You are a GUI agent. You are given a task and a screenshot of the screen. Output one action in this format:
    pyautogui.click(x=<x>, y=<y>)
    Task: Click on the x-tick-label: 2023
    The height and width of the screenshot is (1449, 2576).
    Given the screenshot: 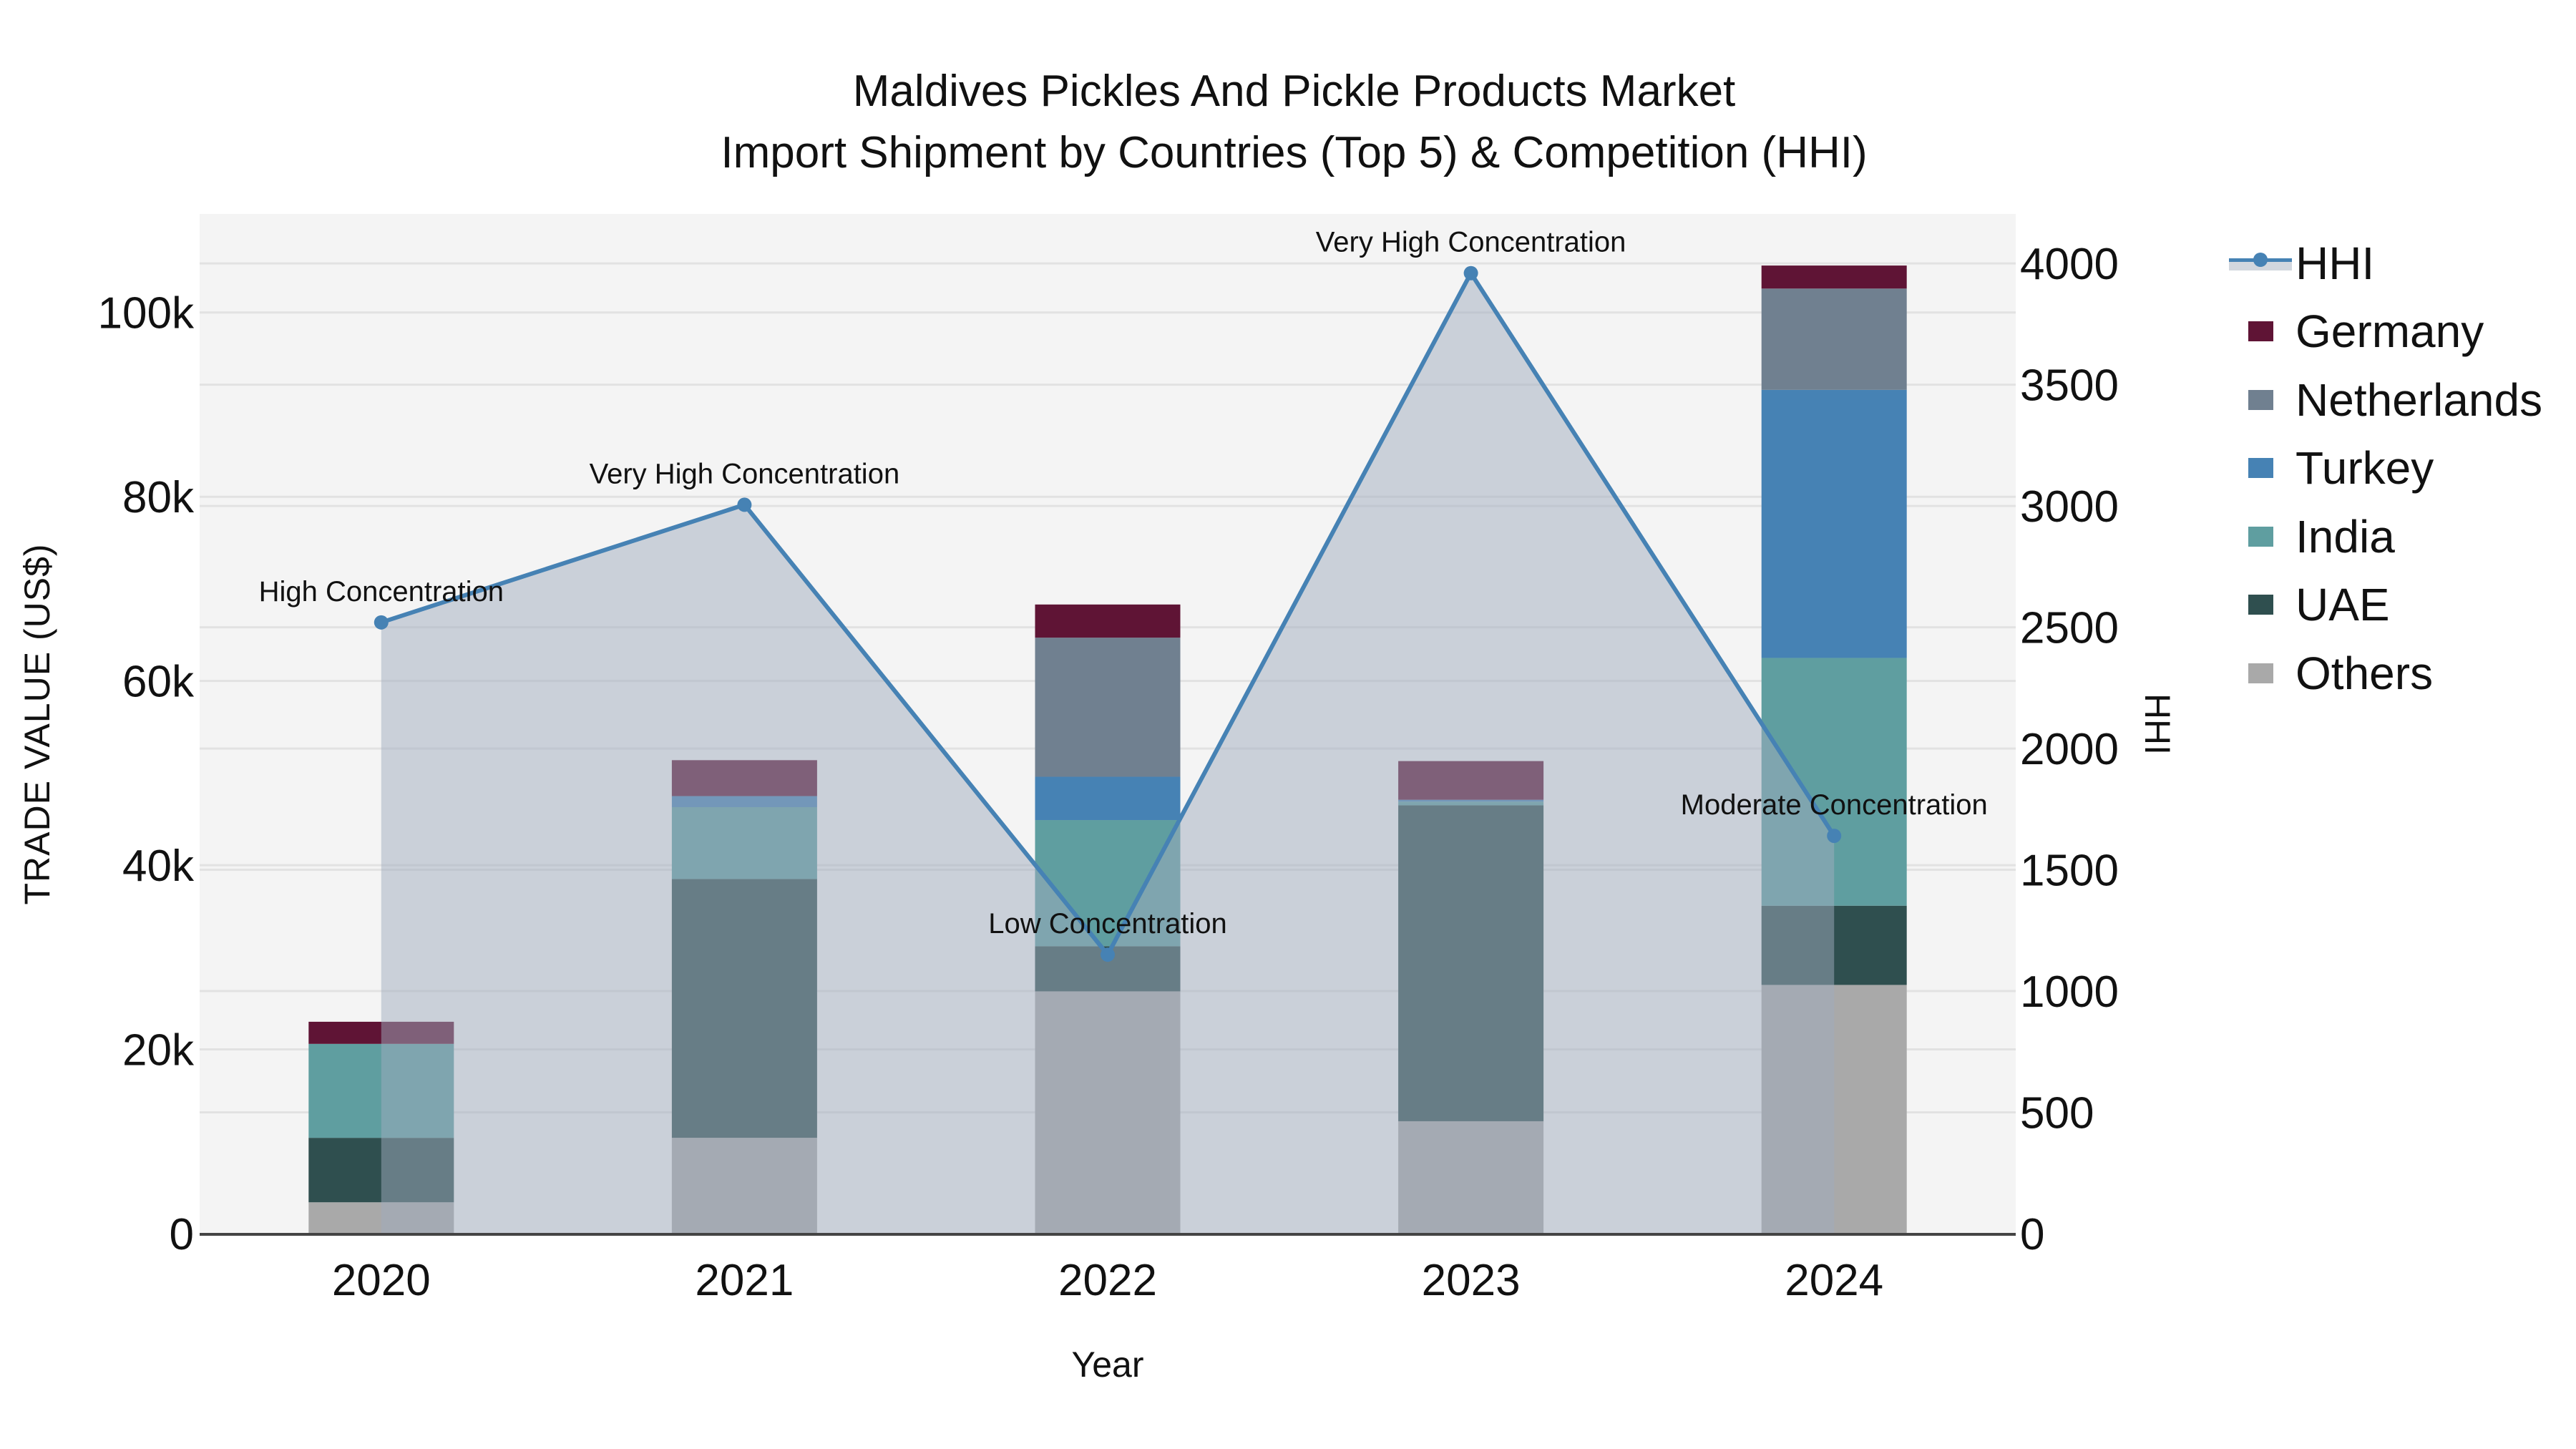 What is the action you would take?
    pyautogui.click(x=1471, y=1280)
    